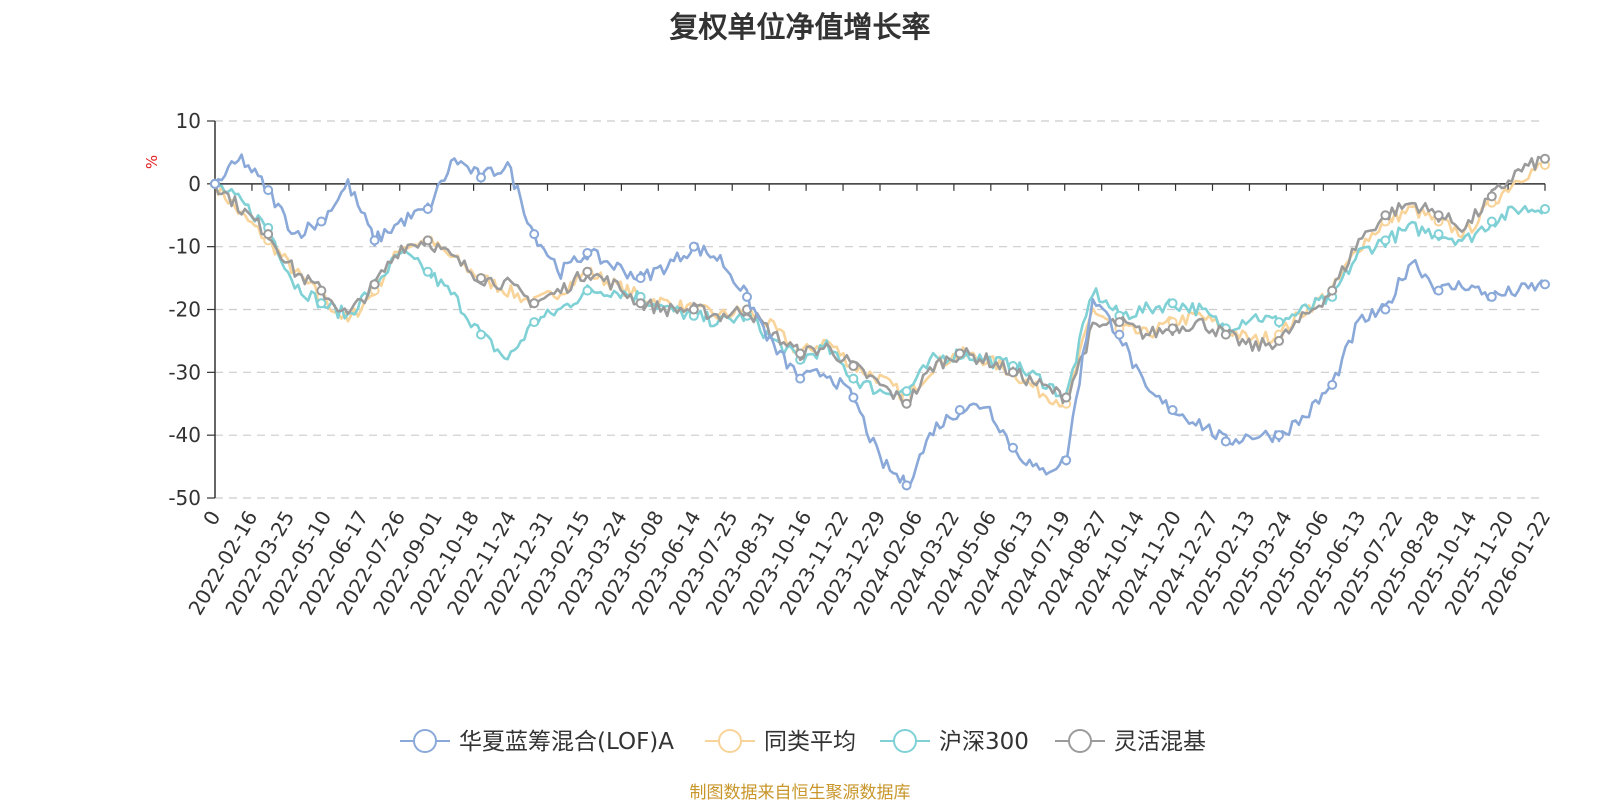 This screenshot has width=1600, height=803. I want to click on y-tick-label: 10, so click(188, 121).